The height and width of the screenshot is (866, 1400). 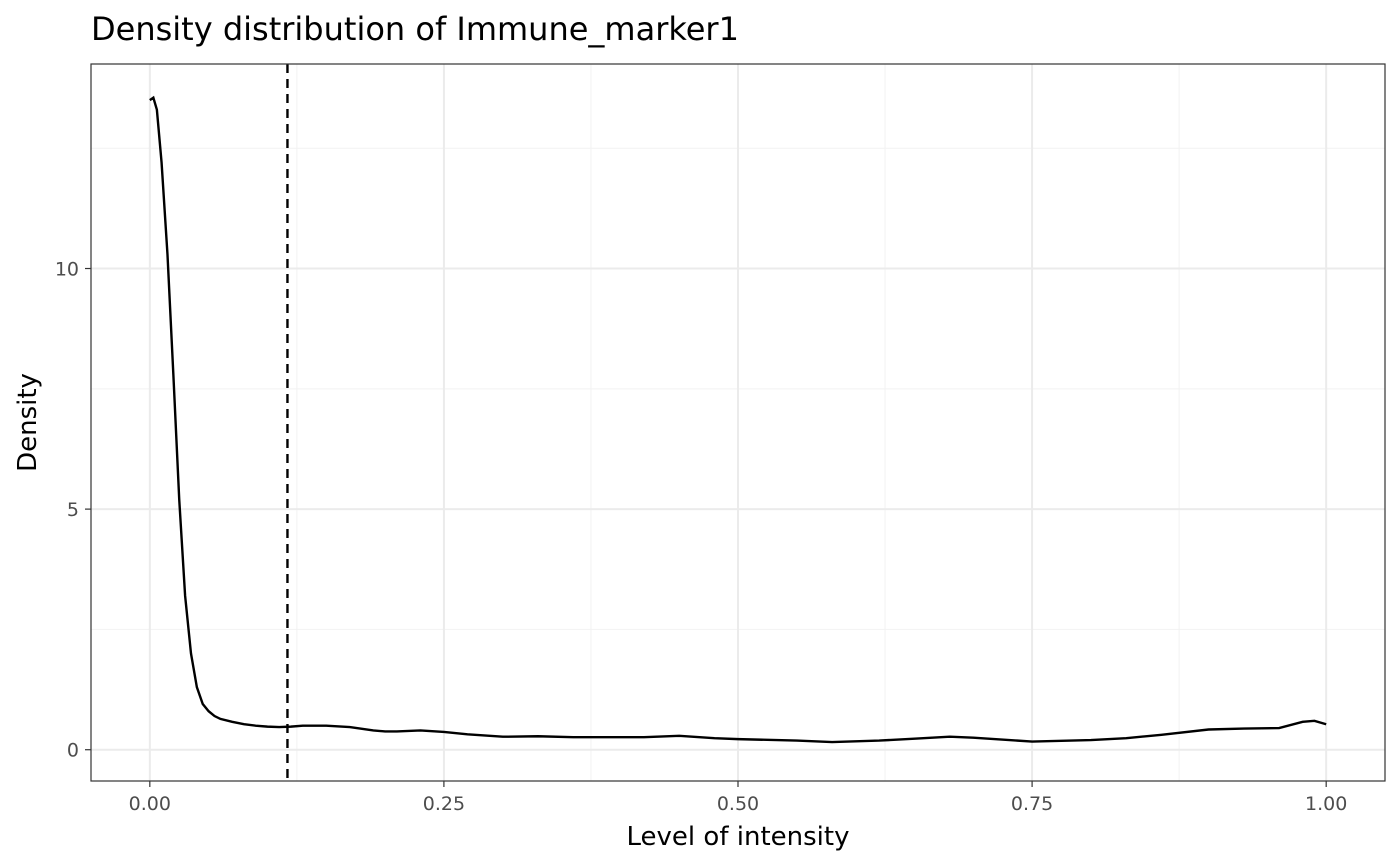 I want to click on chart-title: Density distribution of Immune_marker1, so click(x=415, y=29).